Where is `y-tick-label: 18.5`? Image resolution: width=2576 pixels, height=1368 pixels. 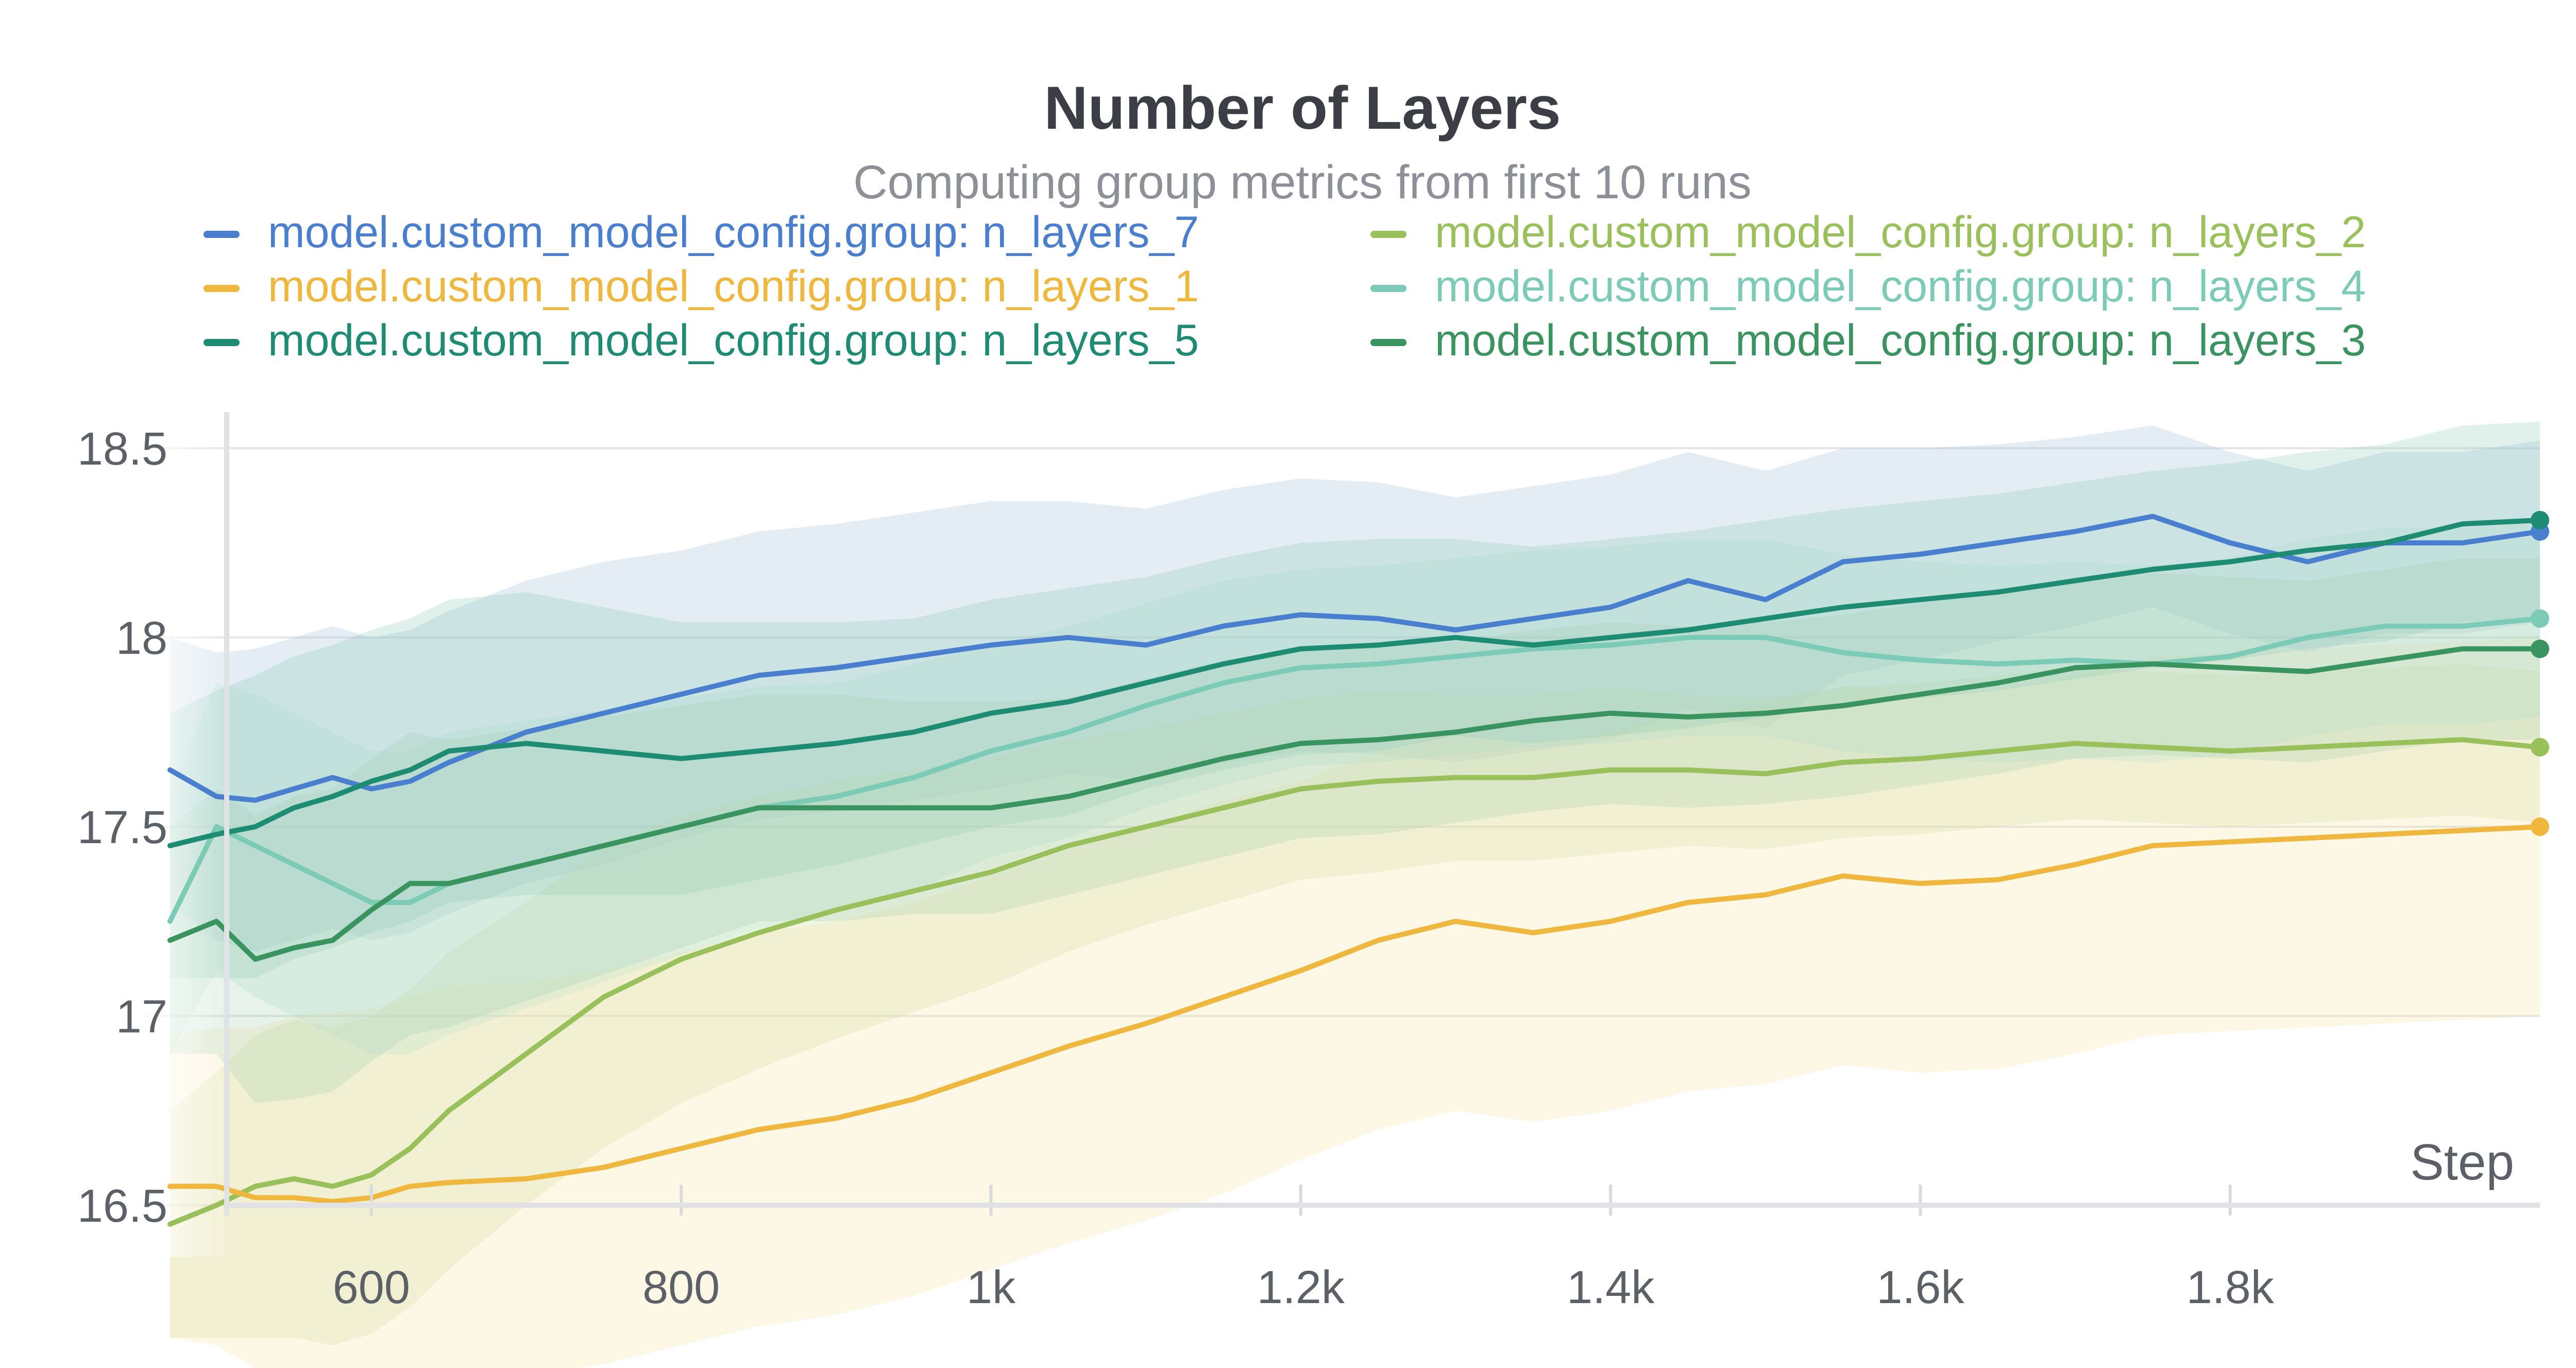 y-tick-label: 18.5 is located at coordinates (122, 449).